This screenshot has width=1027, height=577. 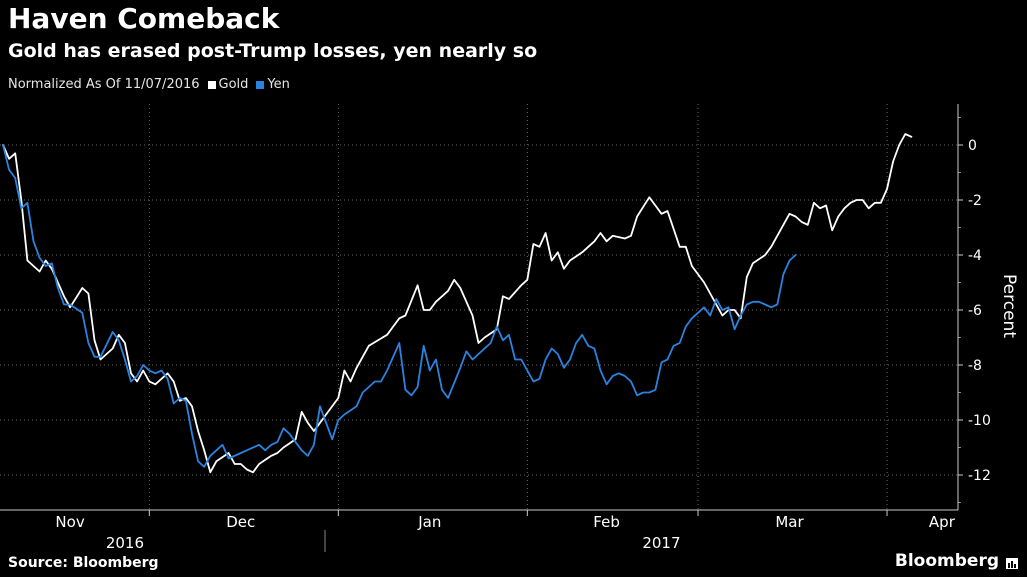 I want to click on legend-label-yen: Yen, so click(x=278, y=84).